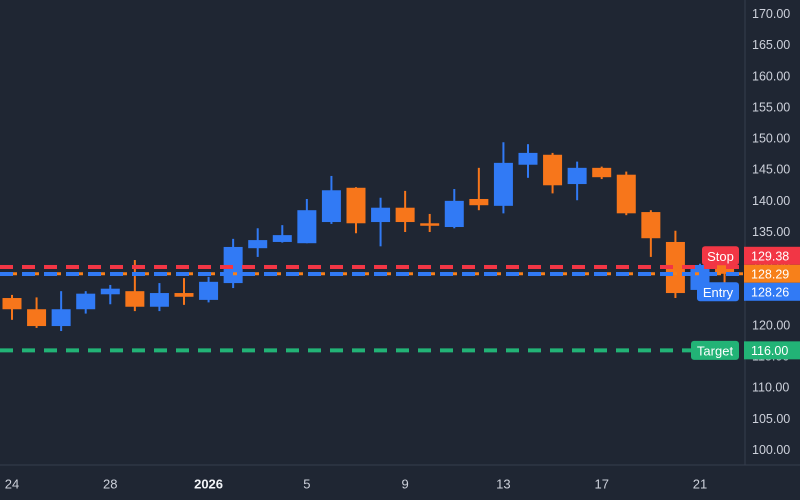 The width and height of the screenshot is (800, 500). Describe the element at coordinates (400, 478) in the screenshot. I see `time-axis: 24 28 2026 5 9 13 17 21` at that location.